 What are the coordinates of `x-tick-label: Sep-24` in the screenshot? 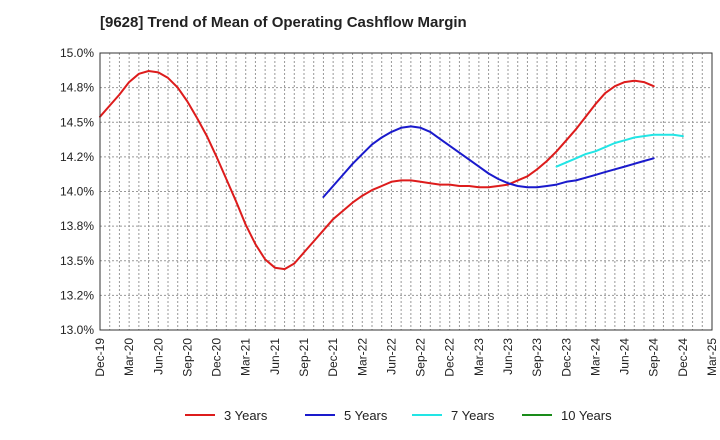 It's located at (654, 357).